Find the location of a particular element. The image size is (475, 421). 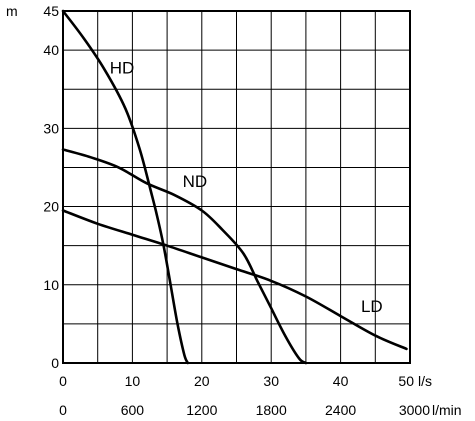

x2-tick-label: 1200 is located at coordinates (201, 410).